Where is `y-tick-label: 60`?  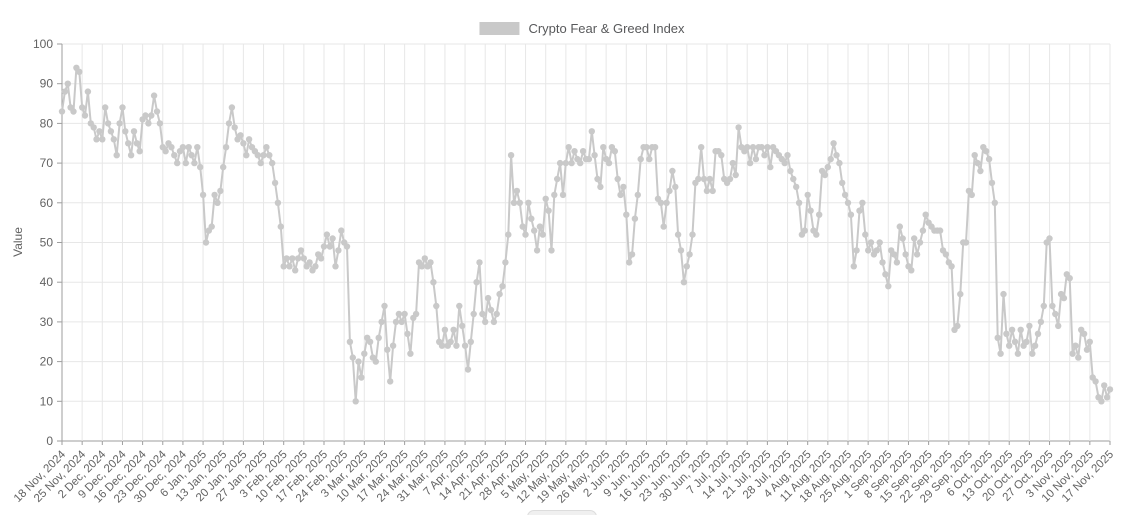
y-tick-label: 60 is located at coordinates (47, 203).